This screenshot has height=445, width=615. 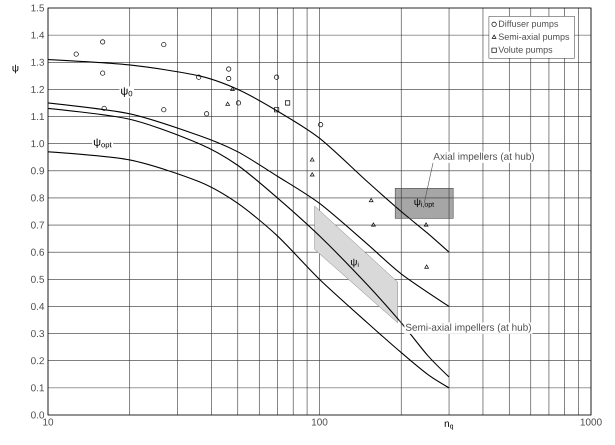 What do you see at coordinates (103, 143) in the screenshot?
I see `annotation: ψ$_{opt}$` at bounding box center [103, 143].